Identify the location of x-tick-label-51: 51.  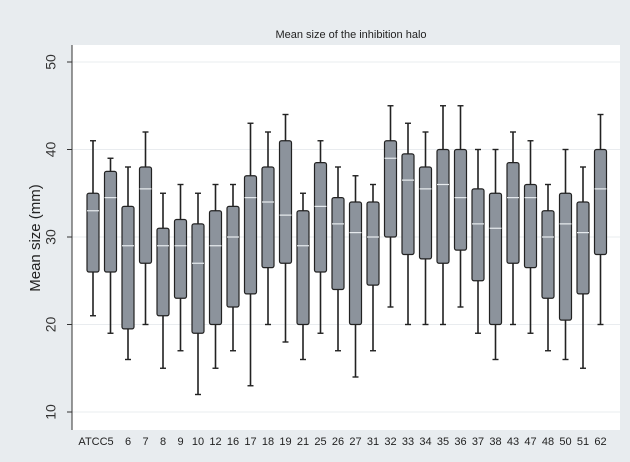
(583, 442).